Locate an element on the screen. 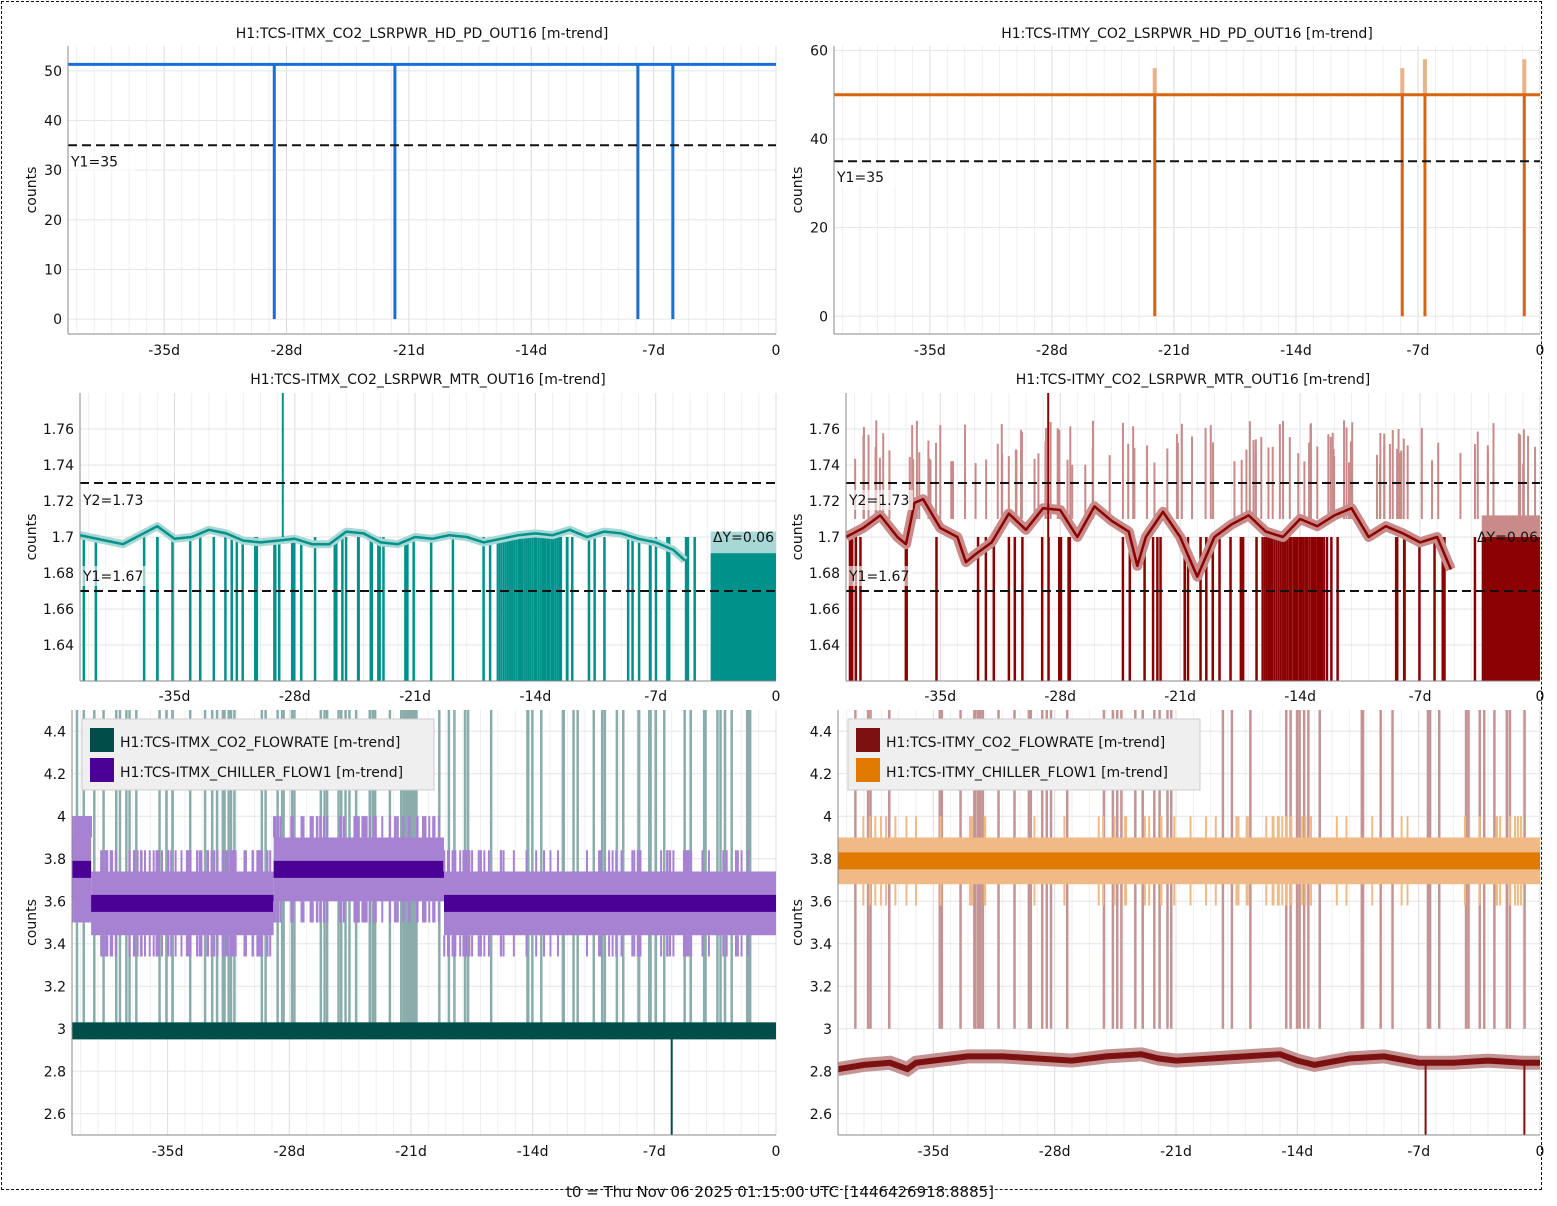 This screenshot has height=1206, width=1557. cursor-label: Y2=1.73 is located at coordinates (112, 501).